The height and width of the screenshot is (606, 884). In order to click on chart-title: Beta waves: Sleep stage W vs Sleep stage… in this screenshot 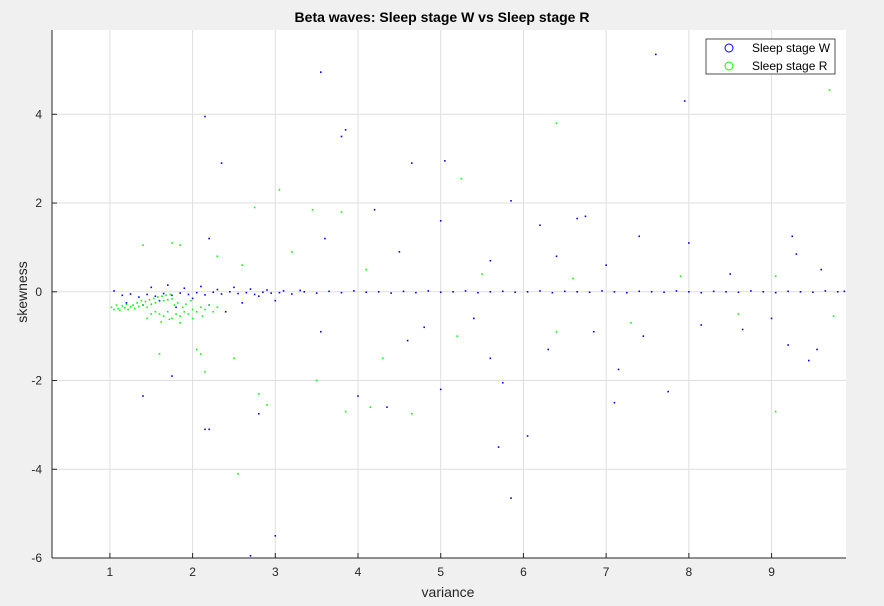, I will do `click(442, 17)`.